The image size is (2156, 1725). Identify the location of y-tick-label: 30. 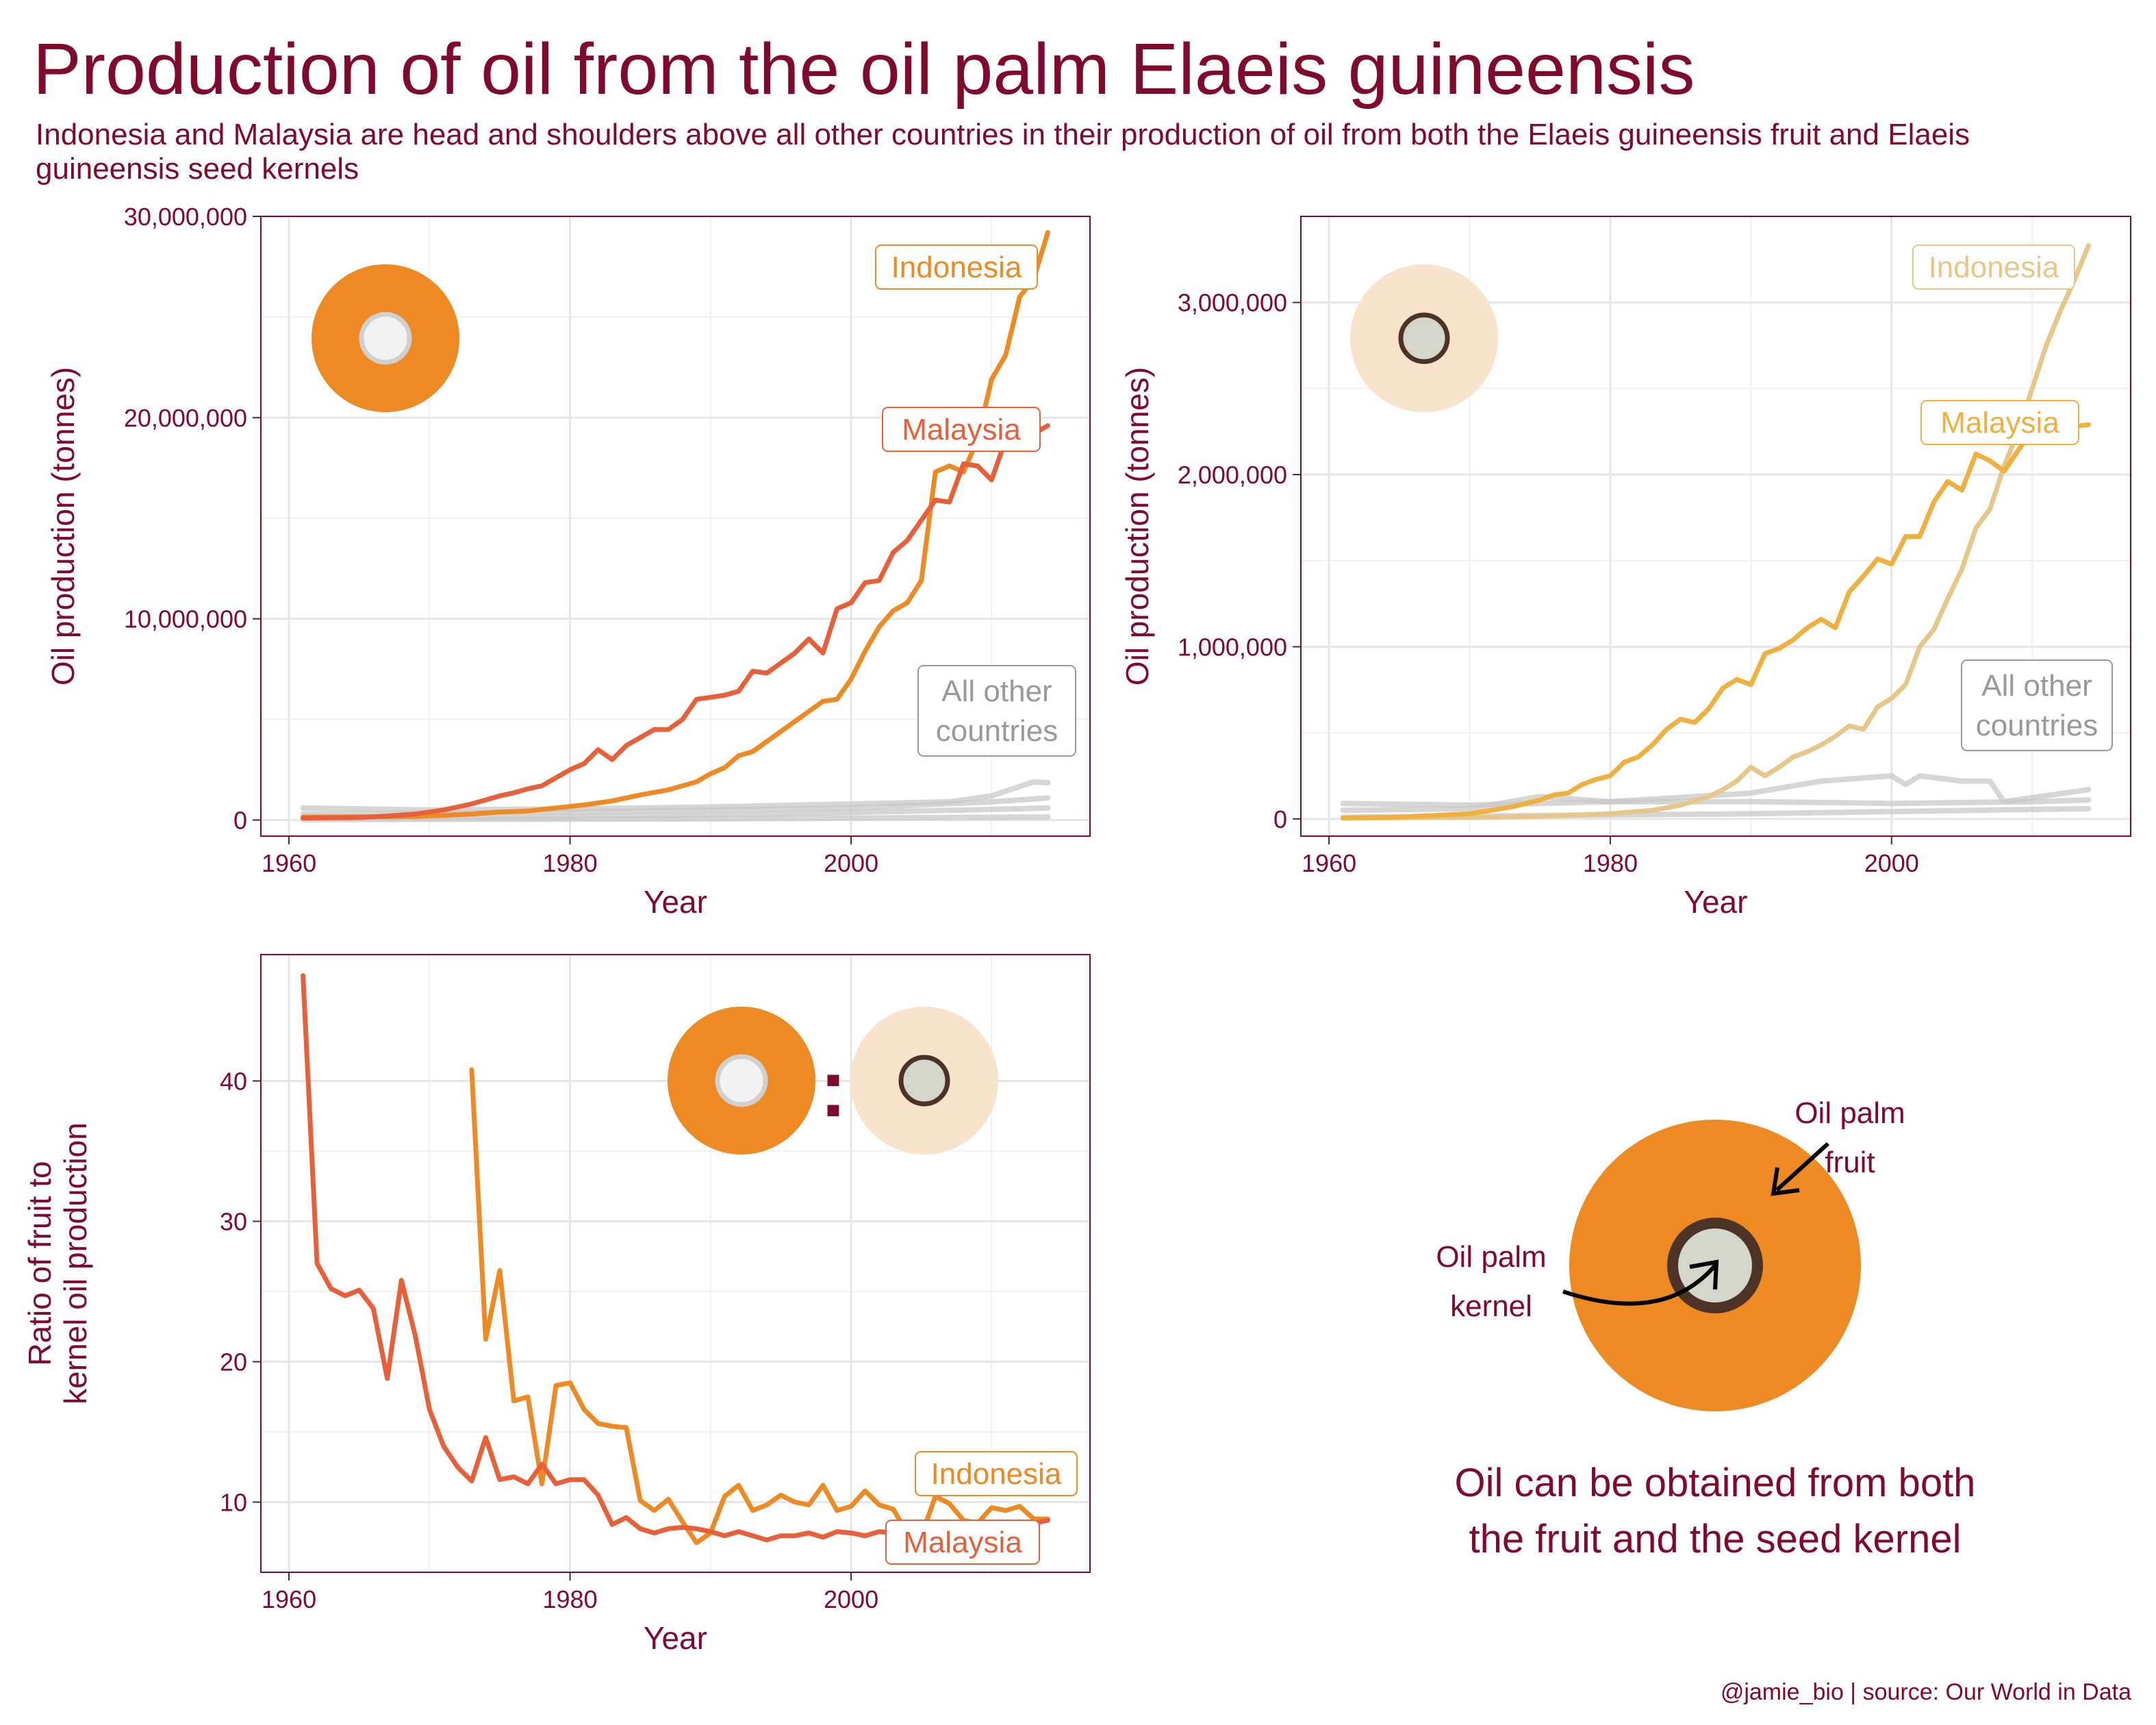
(234, 1222).